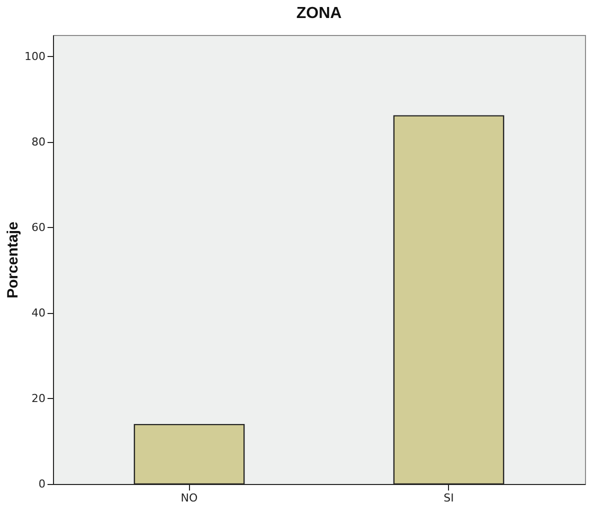 Image resolution: width=599 pixels, height=517 pixels. Describe the element at coordinates (13, 260) in the screenshot. I see `y-axis-title: Porcentaje` at that location.